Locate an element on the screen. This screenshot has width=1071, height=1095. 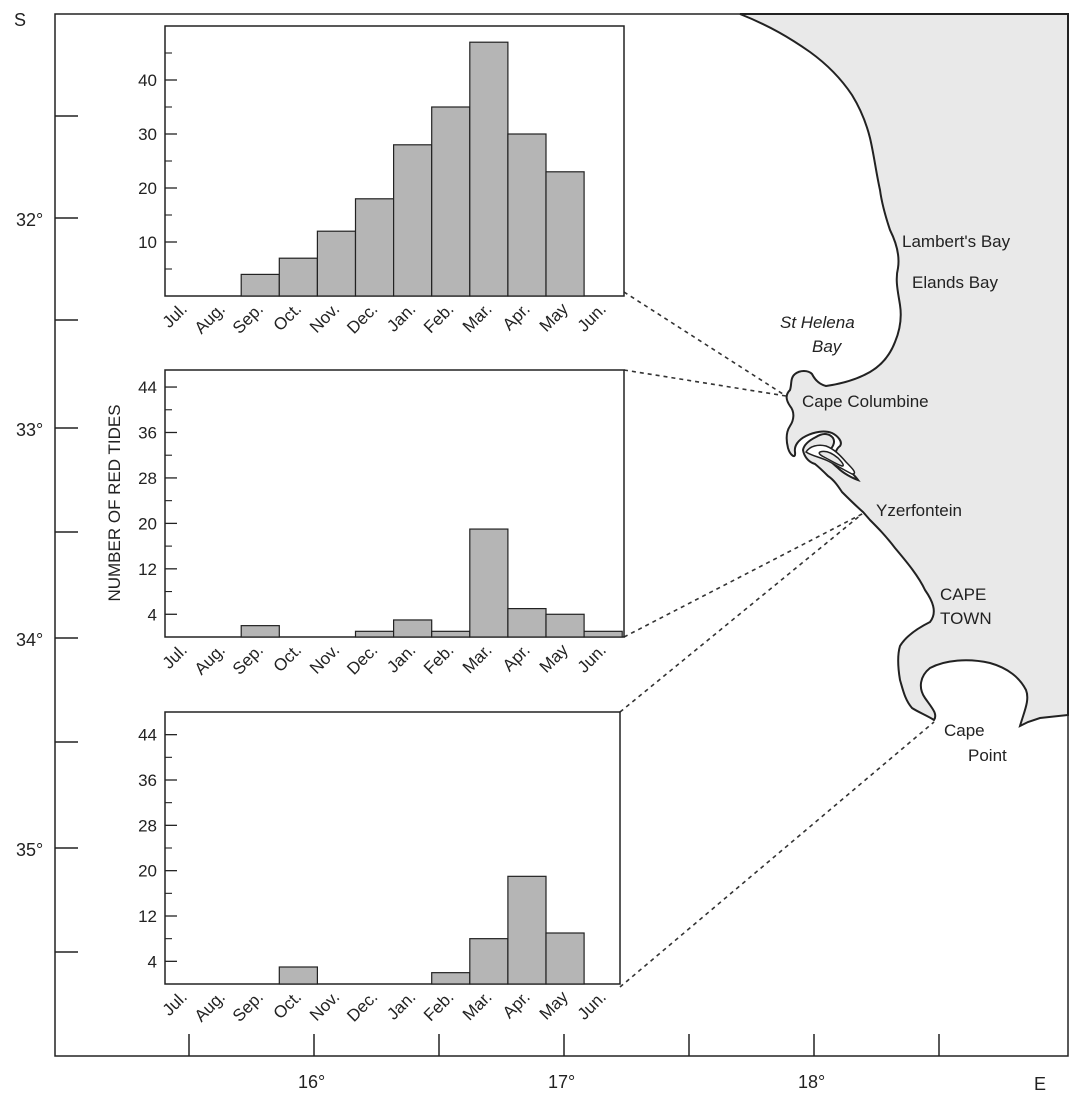
lat-label-34: 34° is located at coordinates (29, 640).